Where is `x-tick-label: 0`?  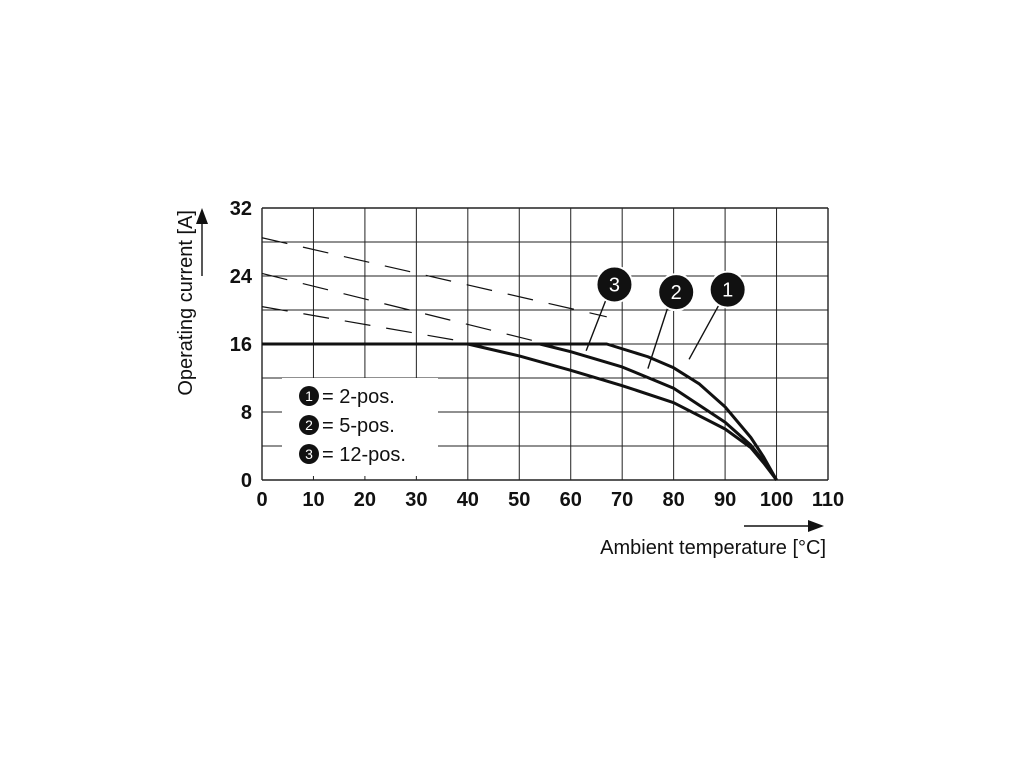
x-tick-label: 0 is located at coordinates (261, 500).